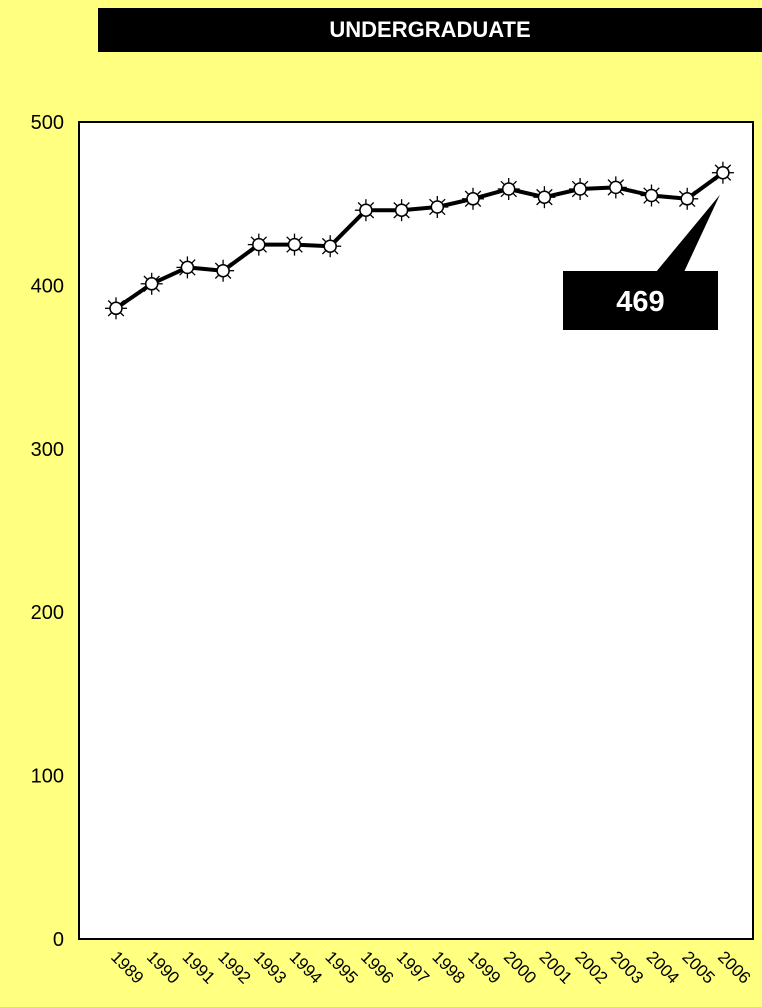  What do you see at coordinates (47, 123) in the screenshot?
I see `y-tick-label: 500` at bounding box center [47, 123].